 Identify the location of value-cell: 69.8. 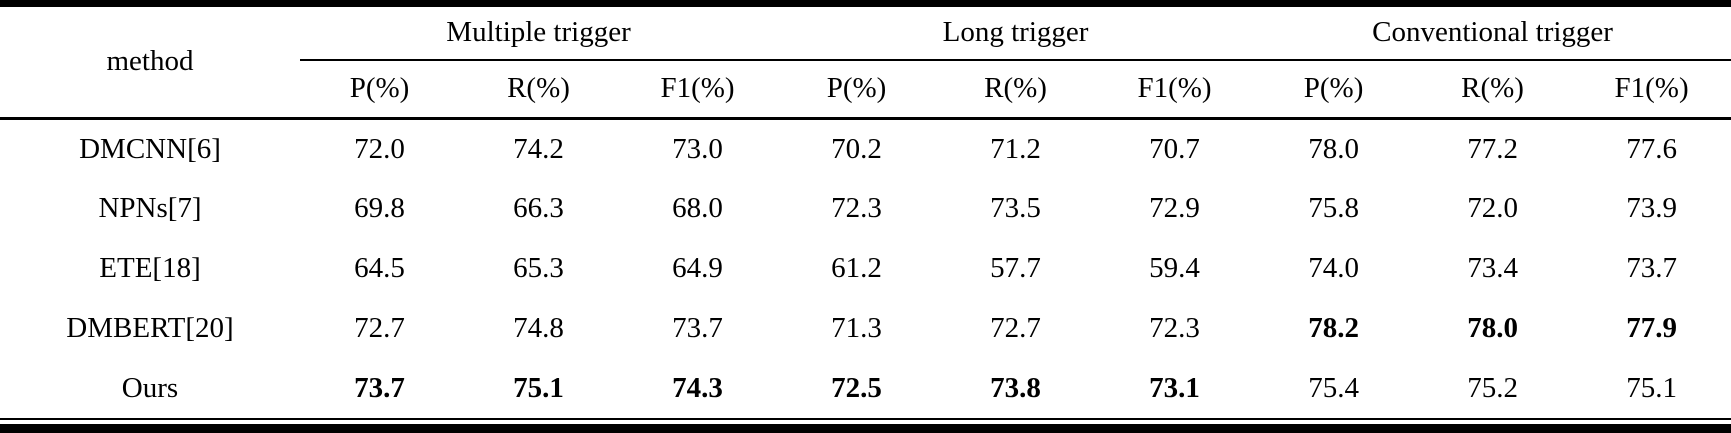
(379, 207).